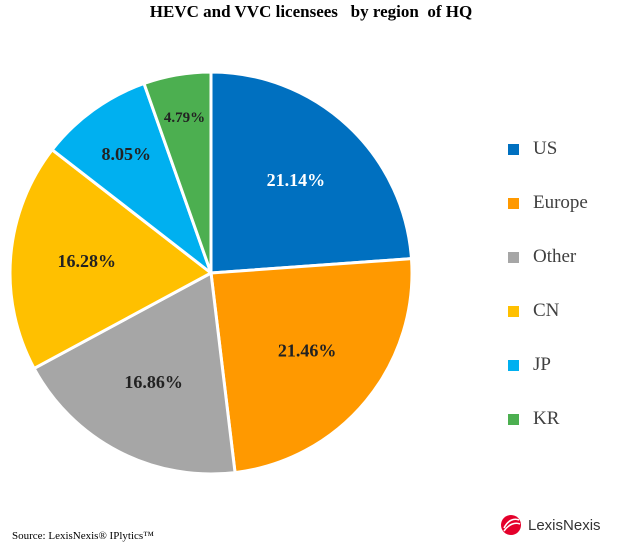  I want to click on pie-slice-cn, so click(110, 259).